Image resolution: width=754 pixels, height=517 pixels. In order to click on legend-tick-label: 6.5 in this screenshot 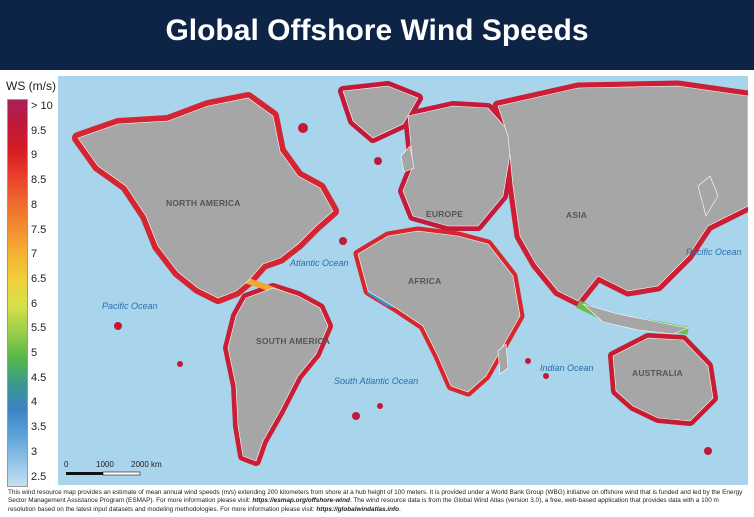, I will do `click(39, 278)`.